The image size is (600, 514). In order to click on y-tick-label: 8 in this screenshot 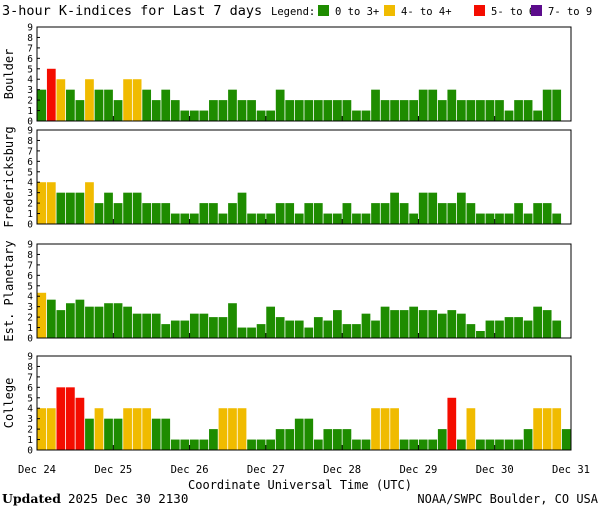, I will do `click(30, 38)`.